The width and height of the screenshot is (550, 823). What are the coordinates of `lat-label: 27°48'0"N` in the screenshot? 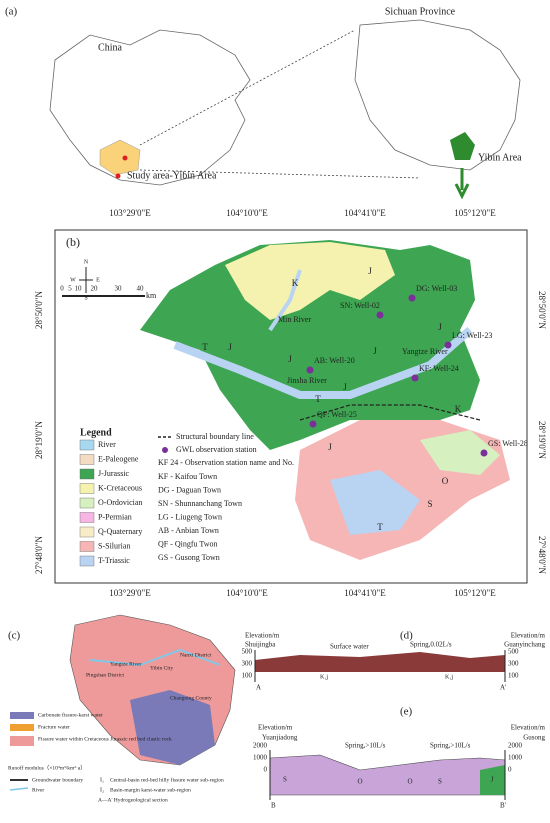 It's located at (39, 555).